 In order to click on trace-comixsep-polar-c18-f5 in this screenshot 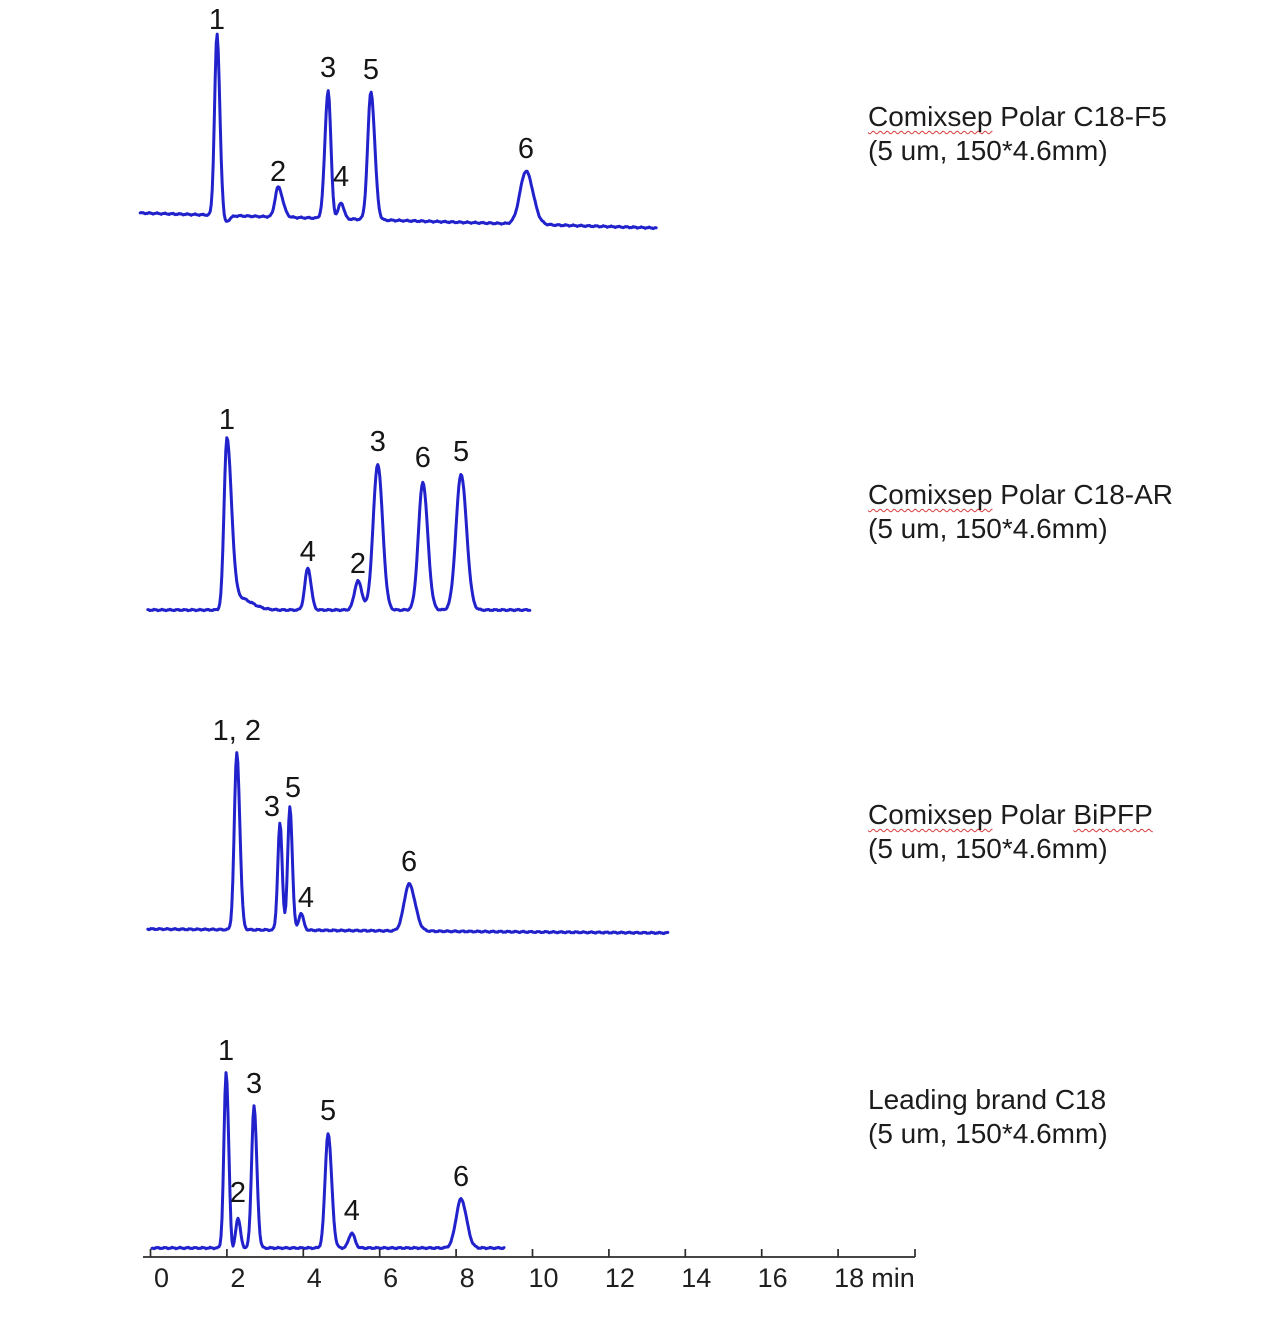, I will do `click(398, 131)`.